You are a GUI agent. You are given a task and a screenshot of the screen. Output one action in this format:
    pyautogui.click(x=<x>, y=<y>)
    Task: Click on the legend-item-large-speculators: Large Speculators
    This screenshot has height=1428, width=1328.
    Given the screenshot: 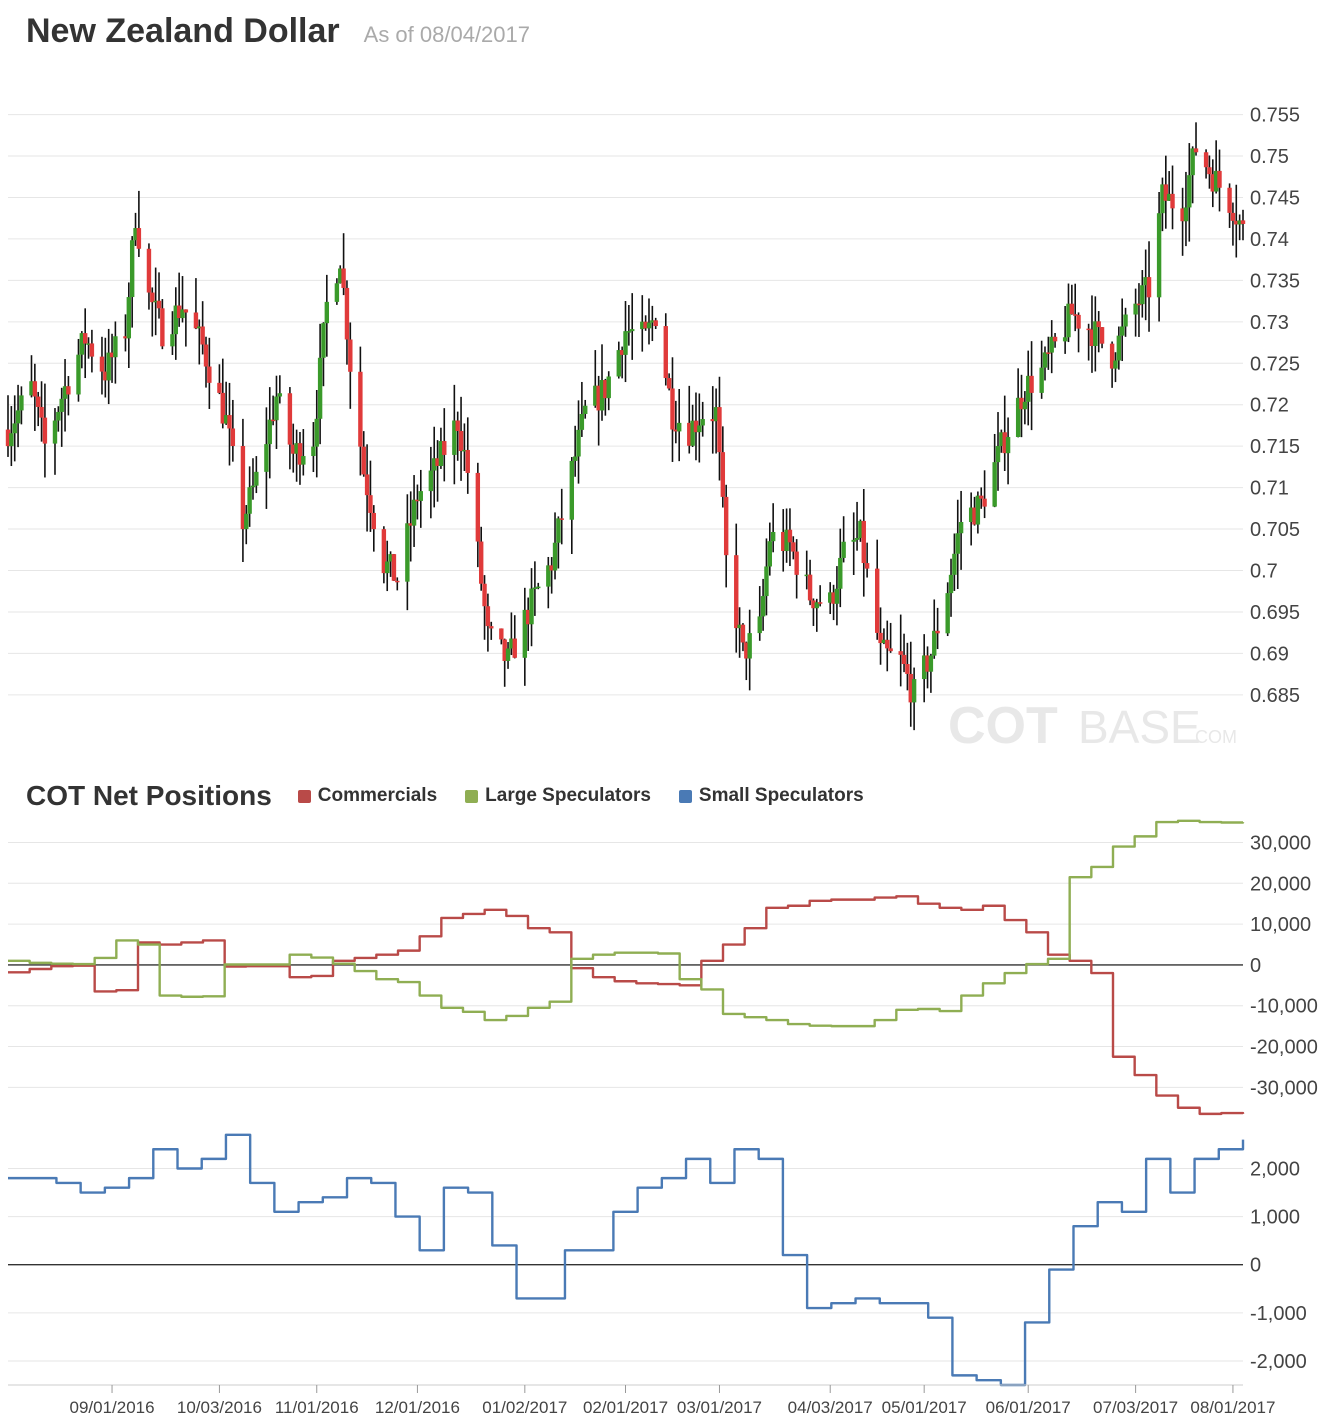 What is the action you would take?
    pyautogui.click(x=558, y=796)
    